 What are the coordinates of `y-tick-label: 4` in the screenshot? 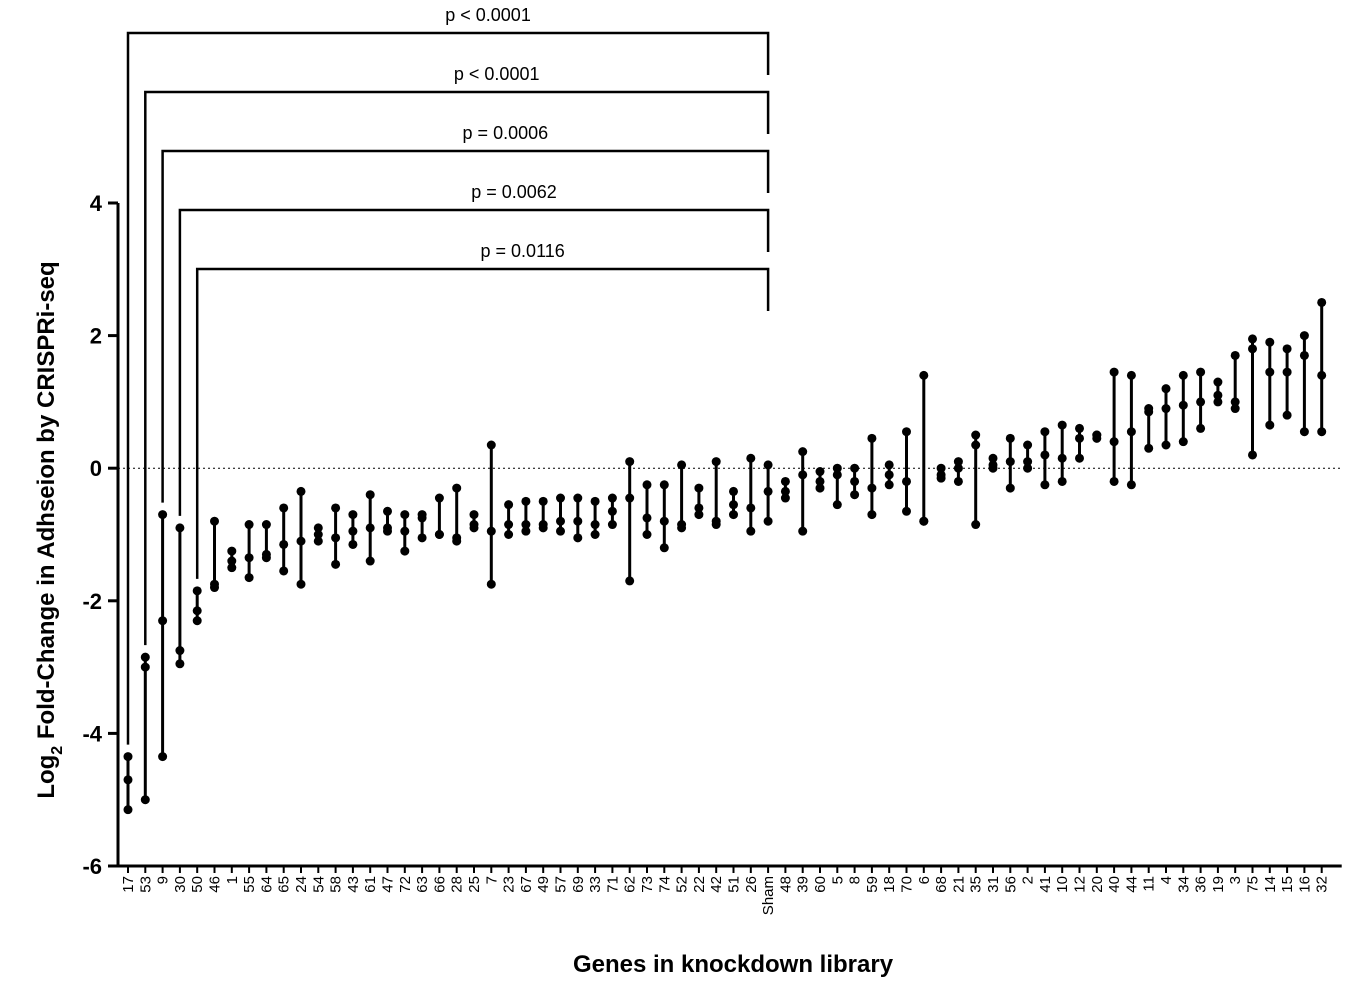 It's located at (96, 203).